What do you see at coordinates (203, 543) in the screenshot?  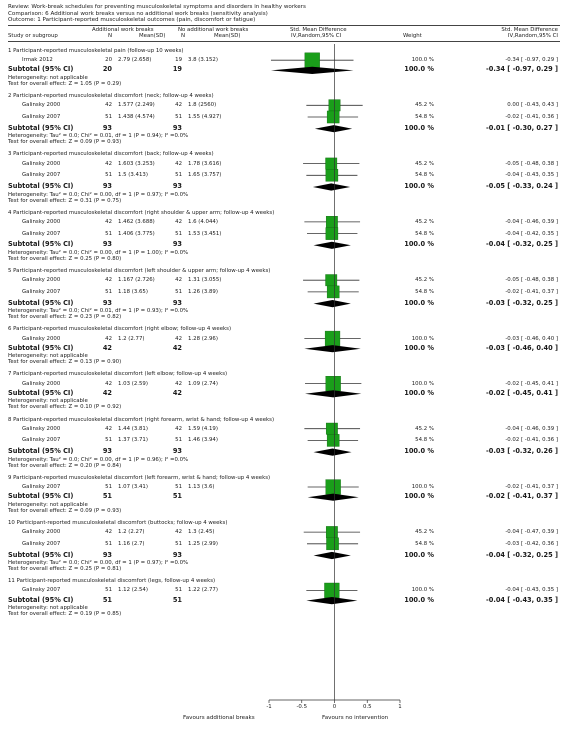 I see `study-ctl-mean-sd: 1.25 (2.99)` at bounding box center [203, 543].